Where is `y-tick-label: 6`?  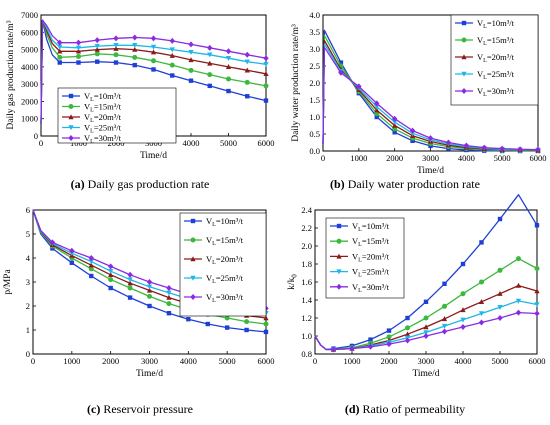 y-tick-label: 6 is located at coordinates (28, 210).